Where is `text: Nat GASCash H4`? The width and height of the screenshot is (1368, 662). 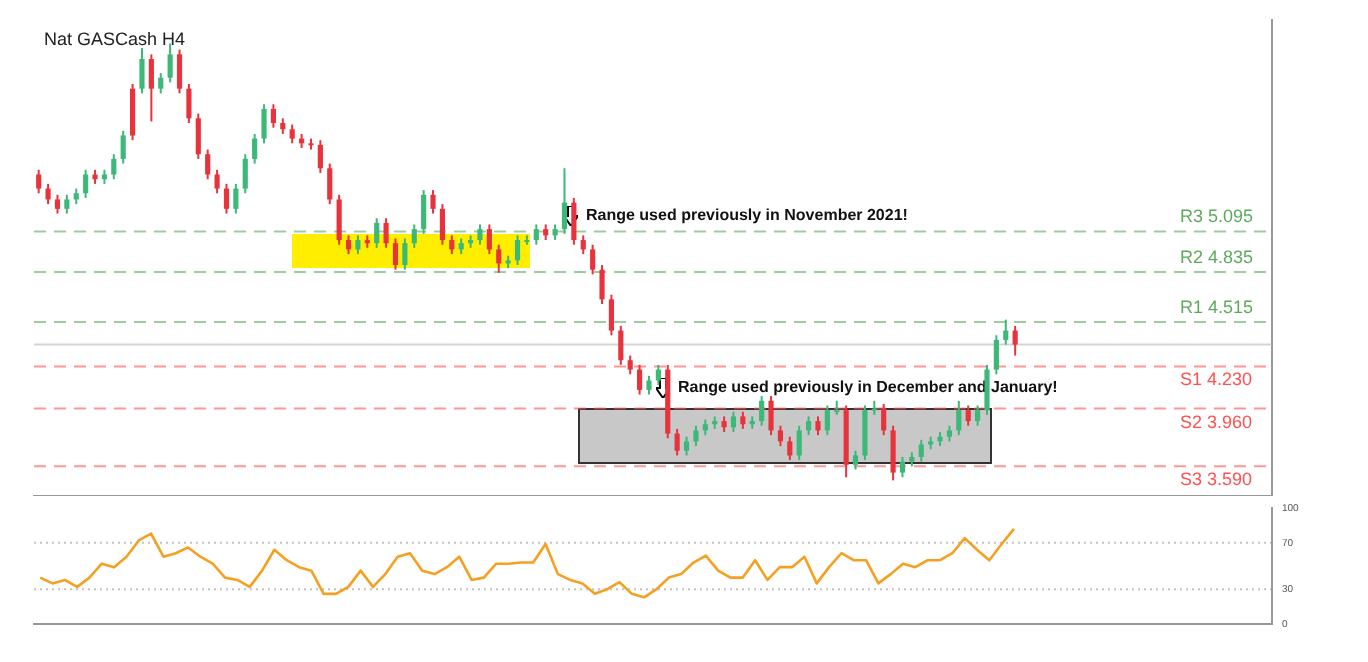 text: Nat GASCash H4 is located at coordinates (115, 38).